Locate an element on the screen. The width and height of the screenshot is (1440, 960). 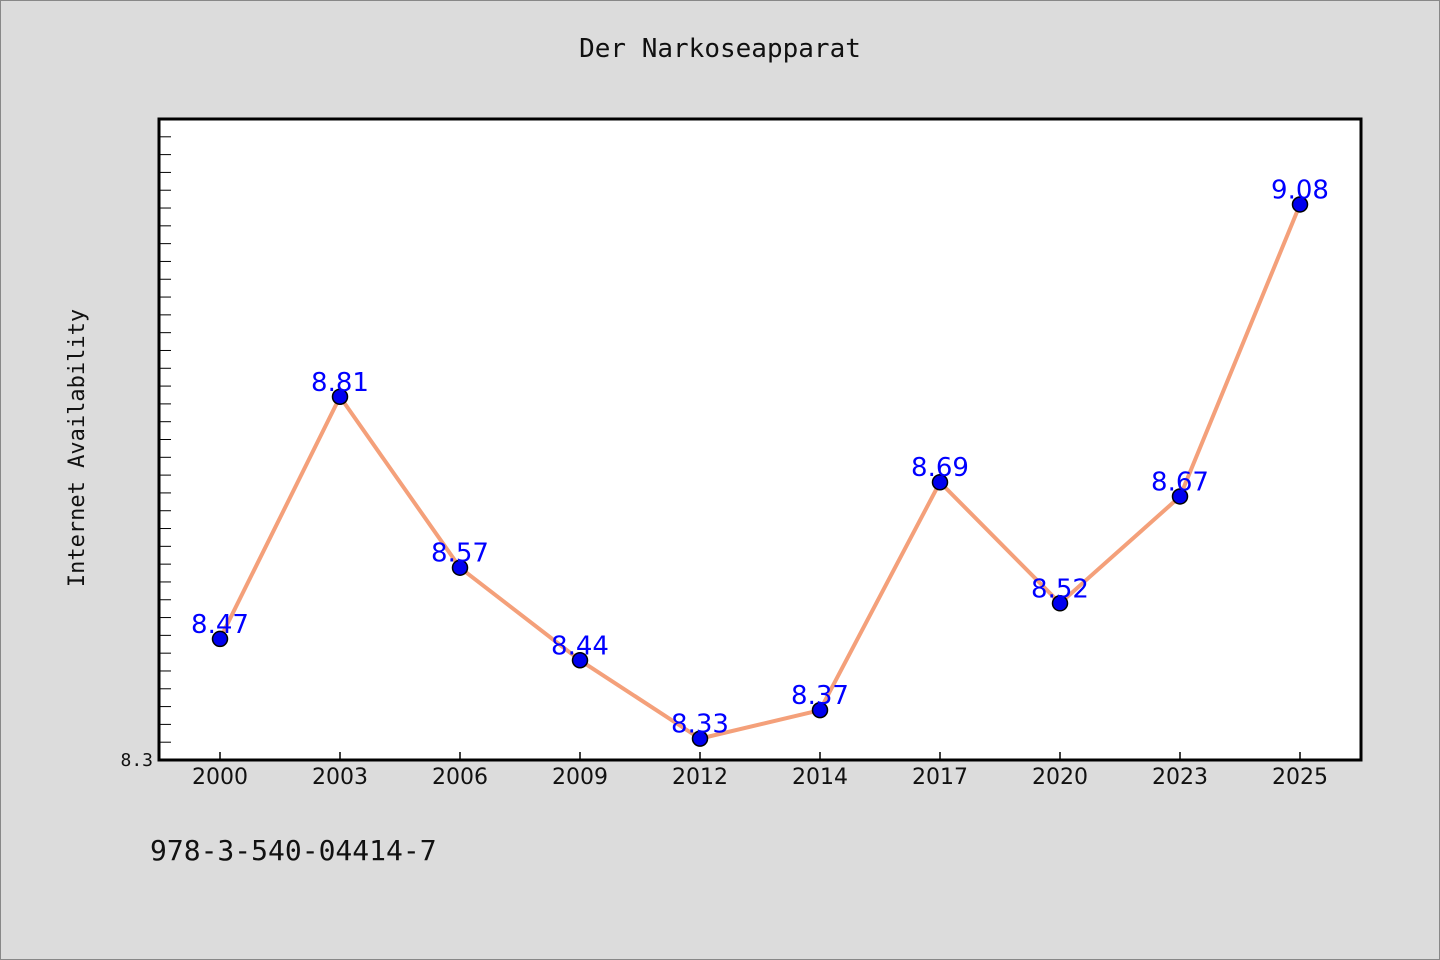
y-axis-tick-labels: 8.3 is located at coordinates (136, 760).